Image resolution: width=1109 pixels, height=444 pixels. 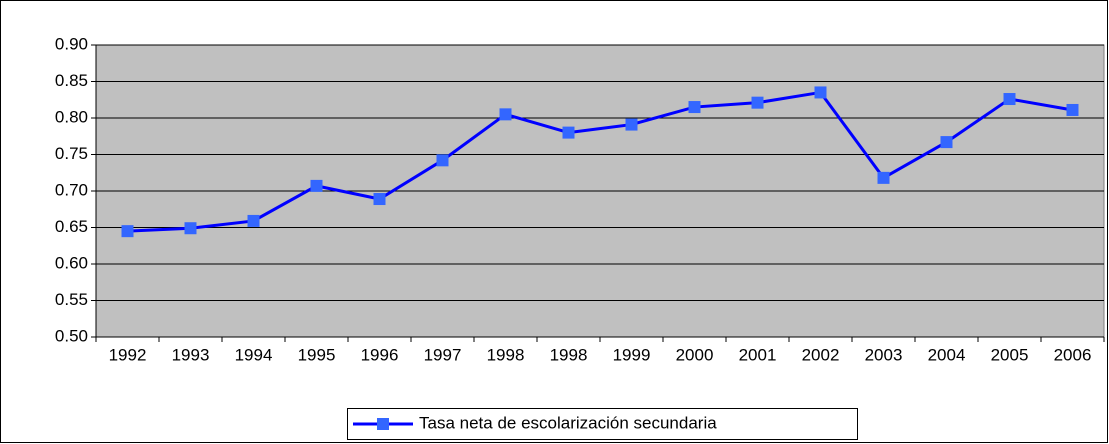 I want to click on x-tick-label: 2006, so click(x=1073, y=354).